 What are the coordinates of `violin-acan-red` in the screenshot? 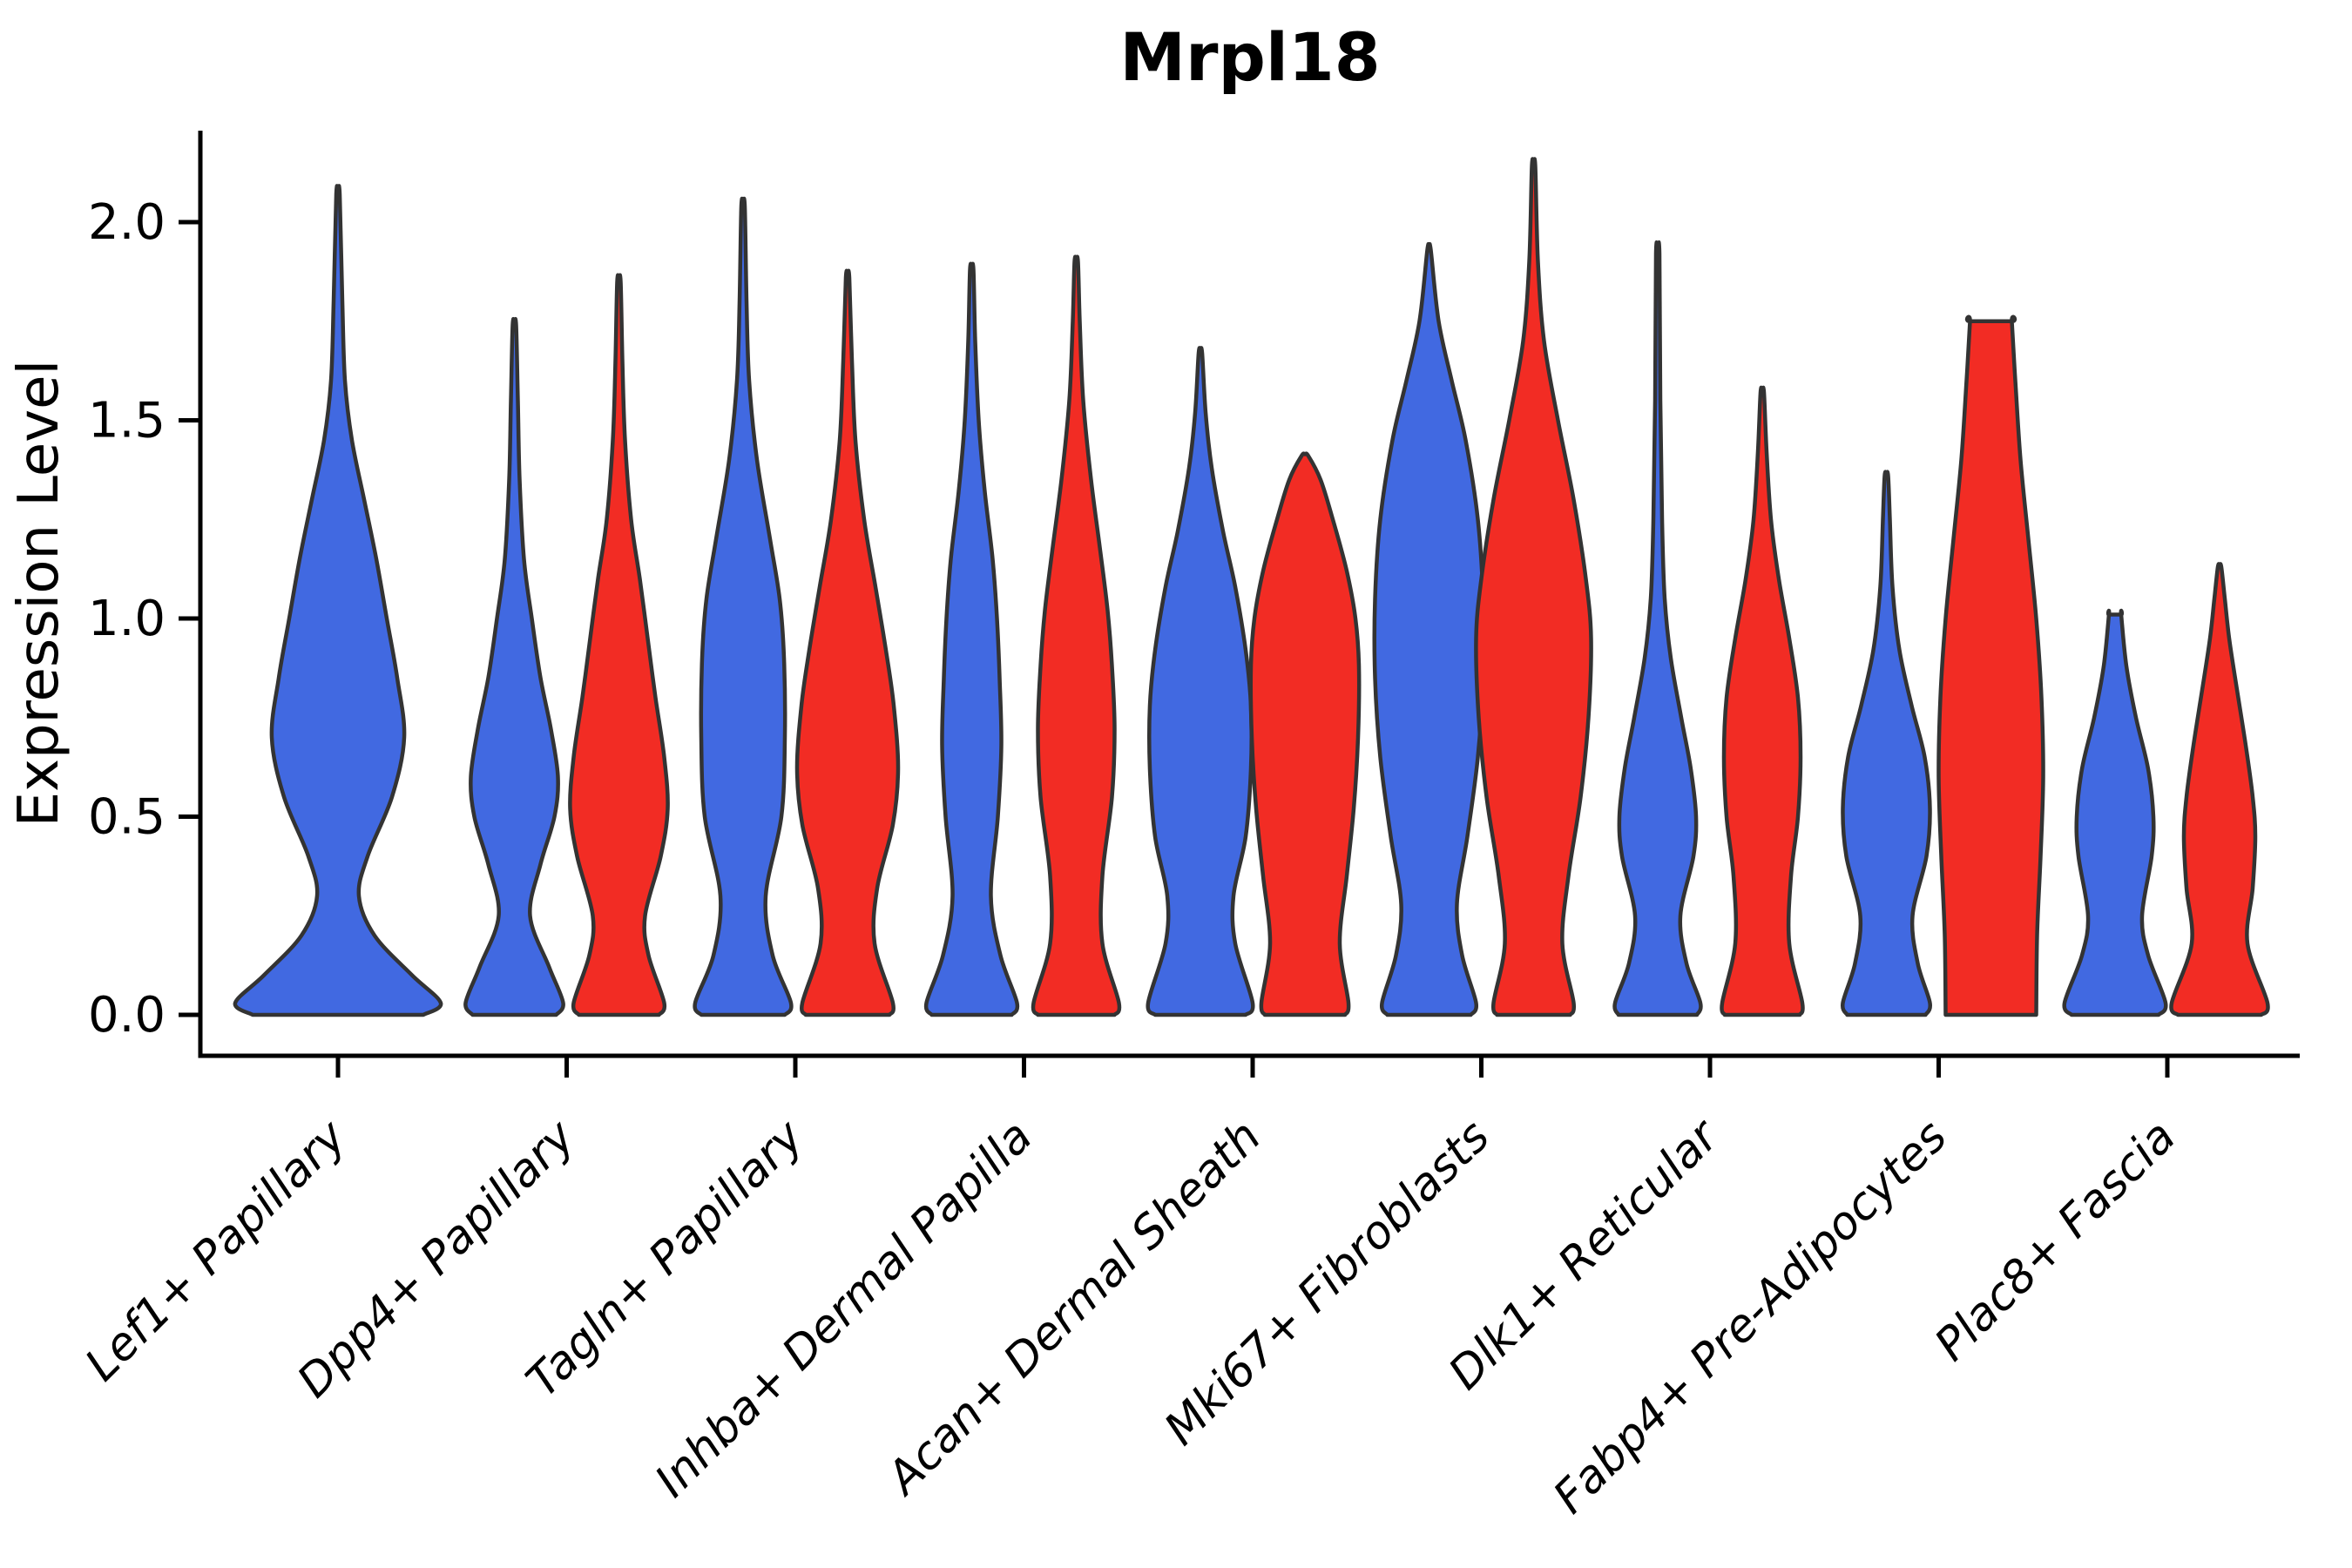 It's located at (1305, 734).